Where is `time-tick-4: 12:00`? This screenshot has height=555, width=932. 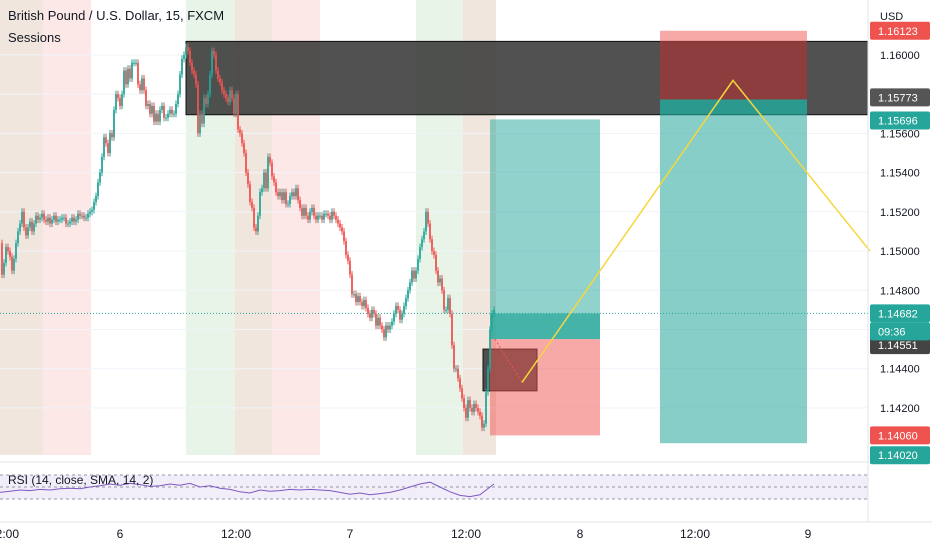
time-tick-4: 12:00 is located at coordinates (466, 534).